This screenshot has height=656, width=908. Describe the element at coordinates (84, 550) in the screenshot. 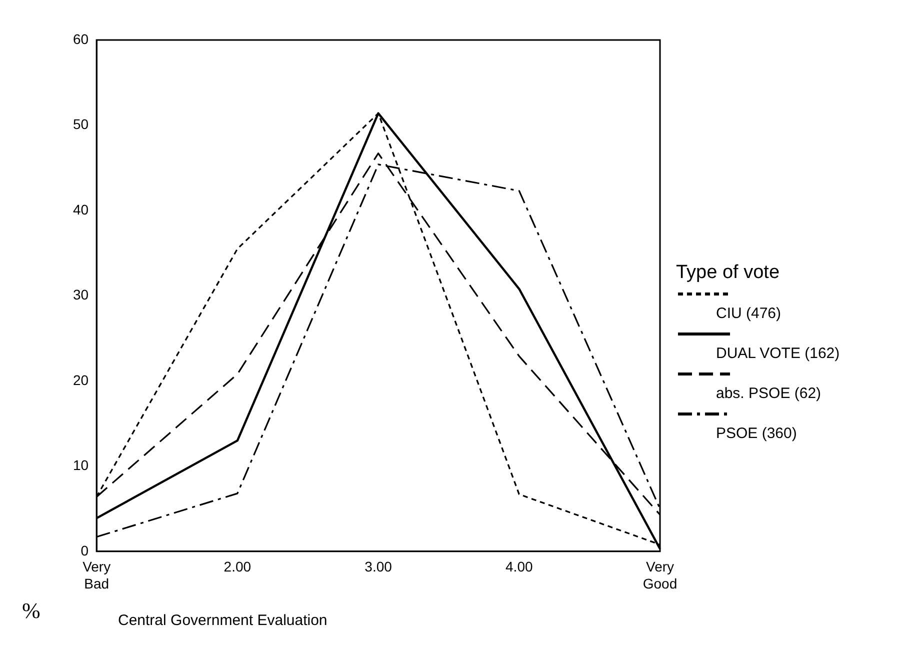

I see `y-tick-label: 0` at that location.